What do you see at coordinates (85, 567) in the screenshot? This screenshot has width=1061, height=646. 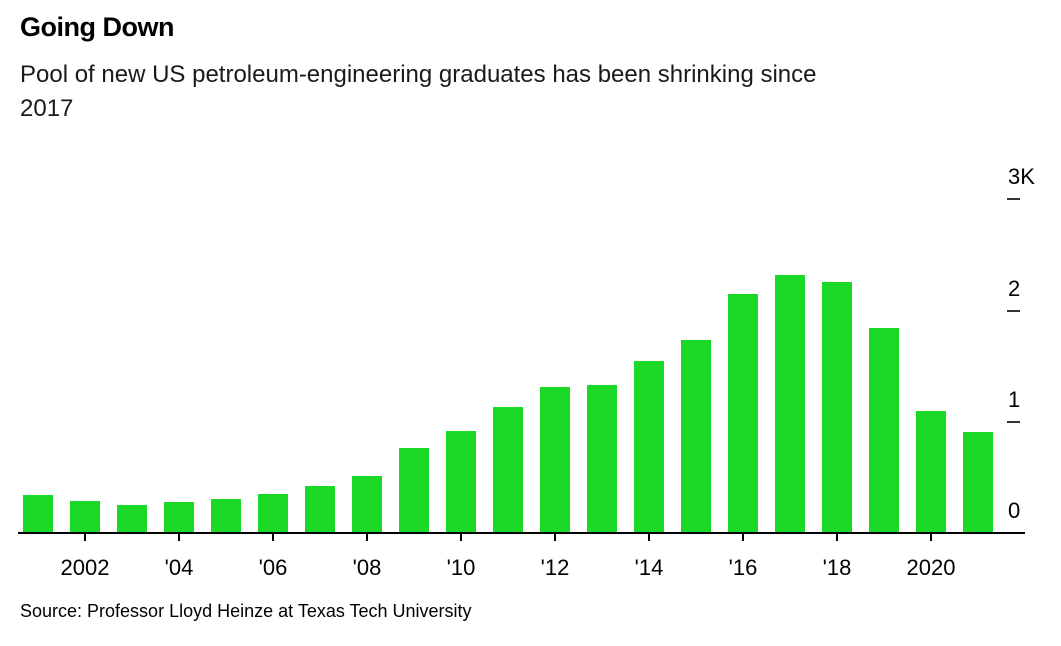 I see `x-tick-label-2002: 2002` at bounding box center [85, 567].